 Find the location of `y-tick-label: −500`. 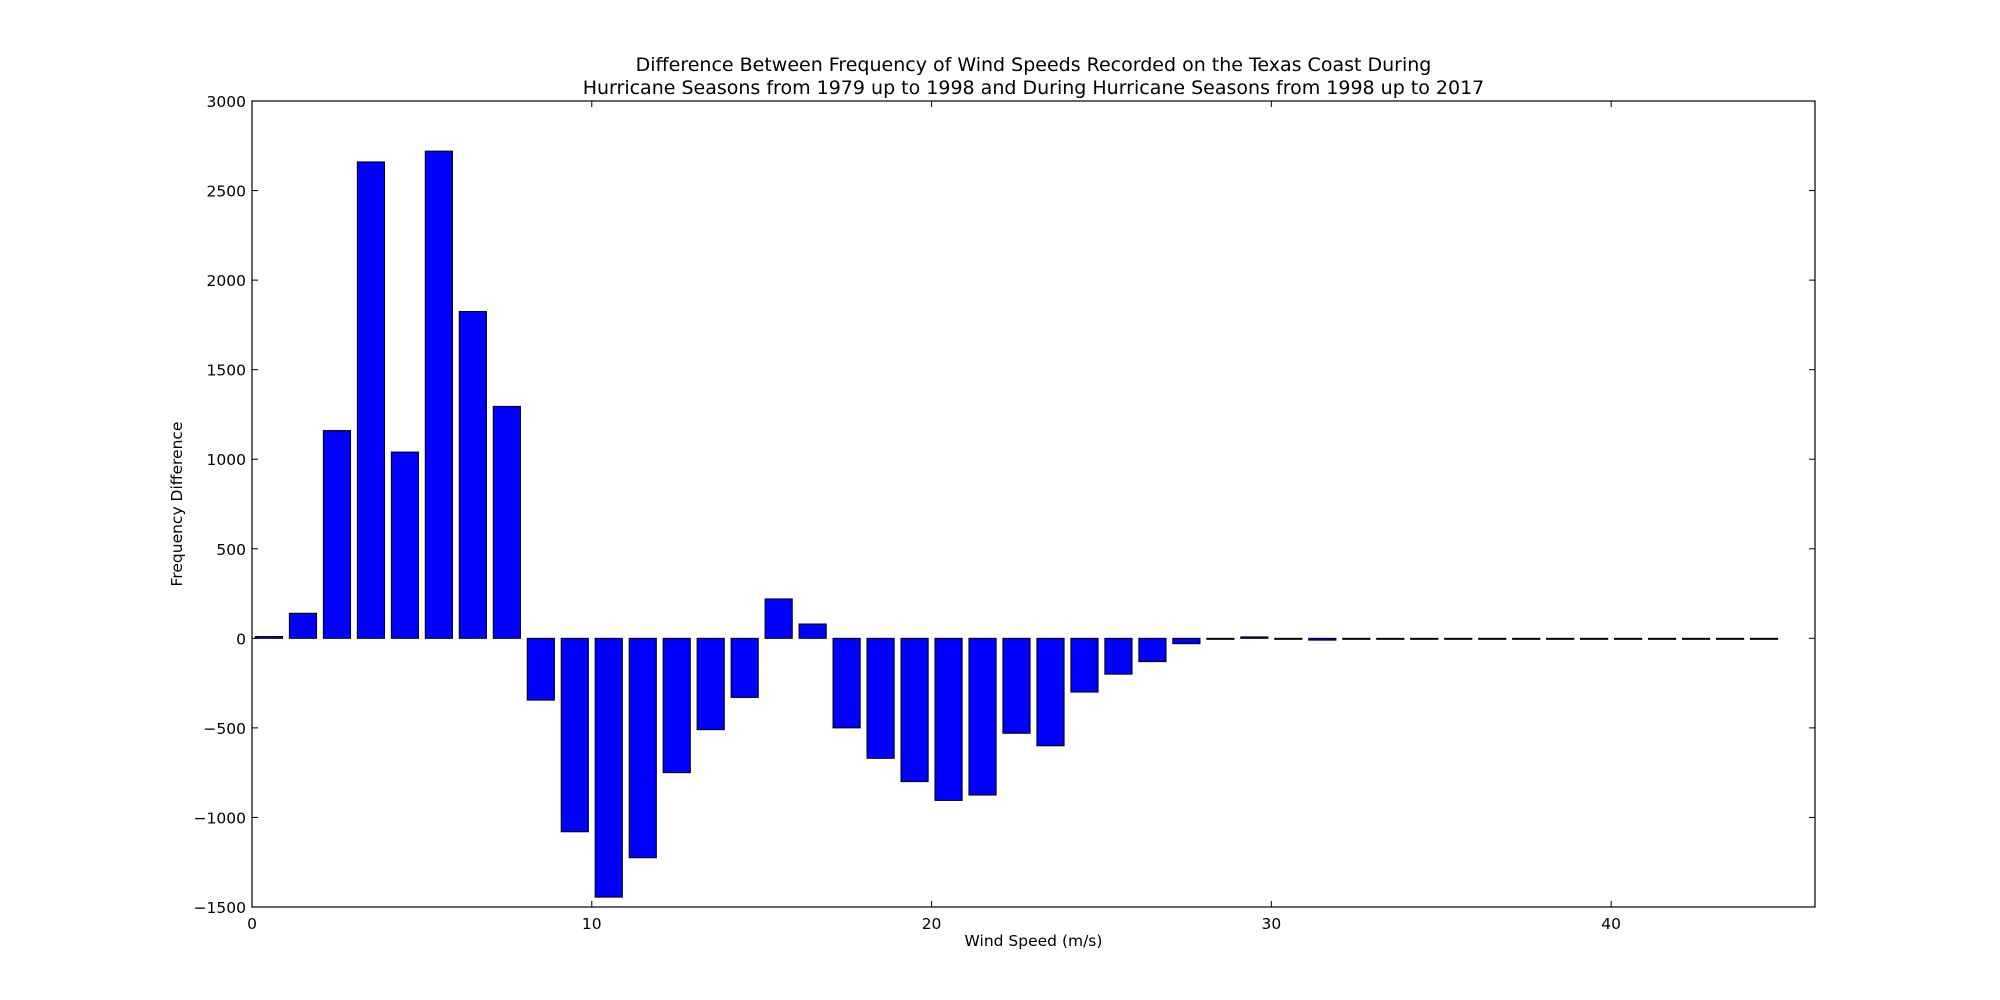

y-tick-label: −500 is located at coordinates (224, 729).